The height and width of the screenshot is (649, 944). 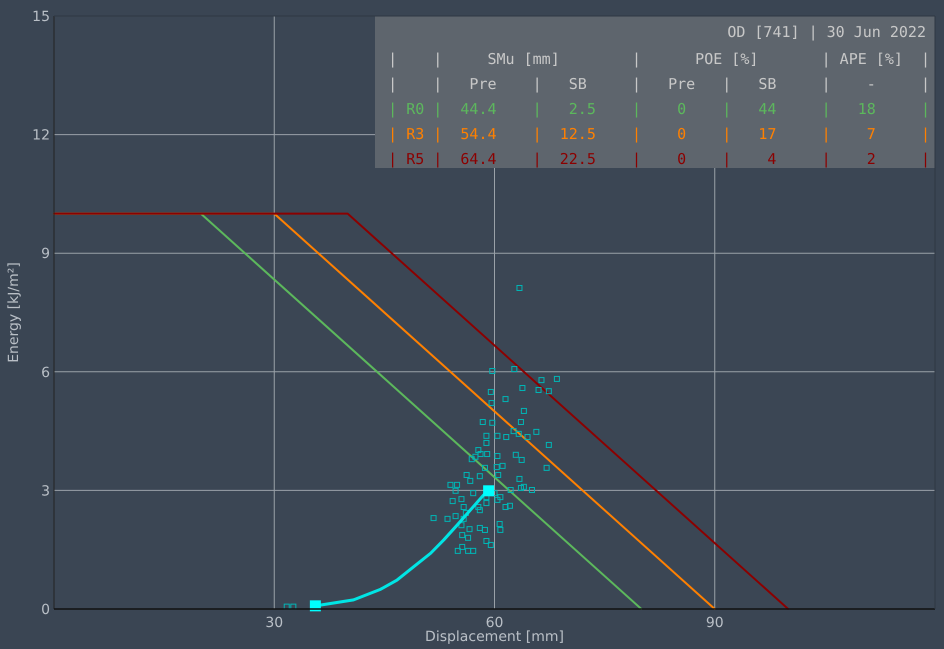 I want to click on annotation: | R3 | 54.4 | 12.5 | 0 | 17 | 7 |, so click(x=659, y=134).